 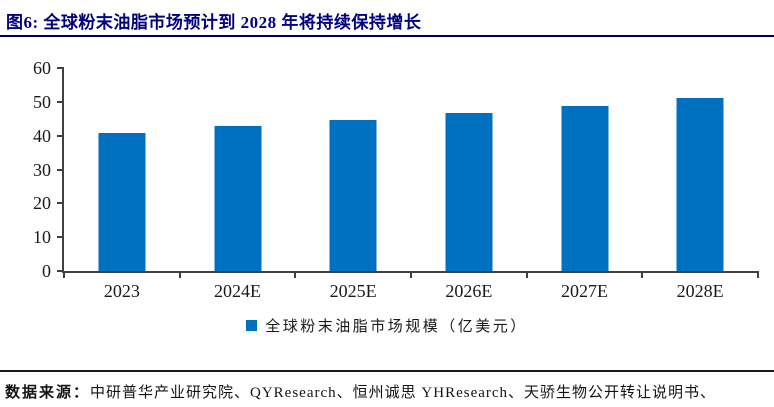 I want to click on y-tick-label: 60, so click(x=42, y=68).